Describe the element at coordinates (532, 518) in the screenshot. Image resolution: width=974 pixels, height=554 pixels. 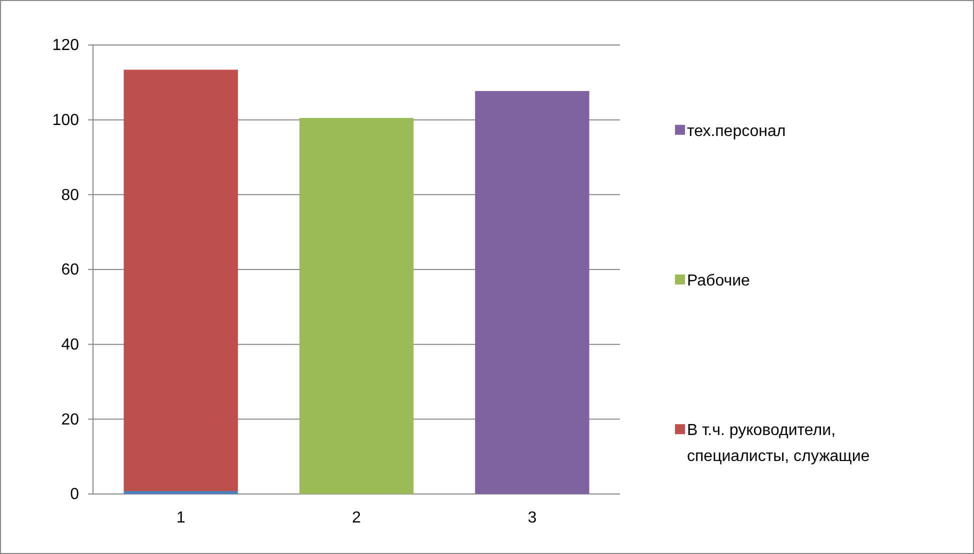
I see `x-tick-label: 3` at that location.